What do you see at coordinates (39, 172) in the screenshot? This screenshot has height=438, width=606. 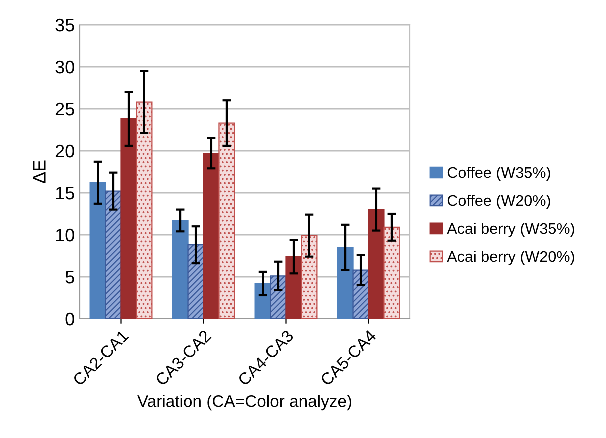 I see `y-axis-title: ΔE` at bounding box center [39, 172].